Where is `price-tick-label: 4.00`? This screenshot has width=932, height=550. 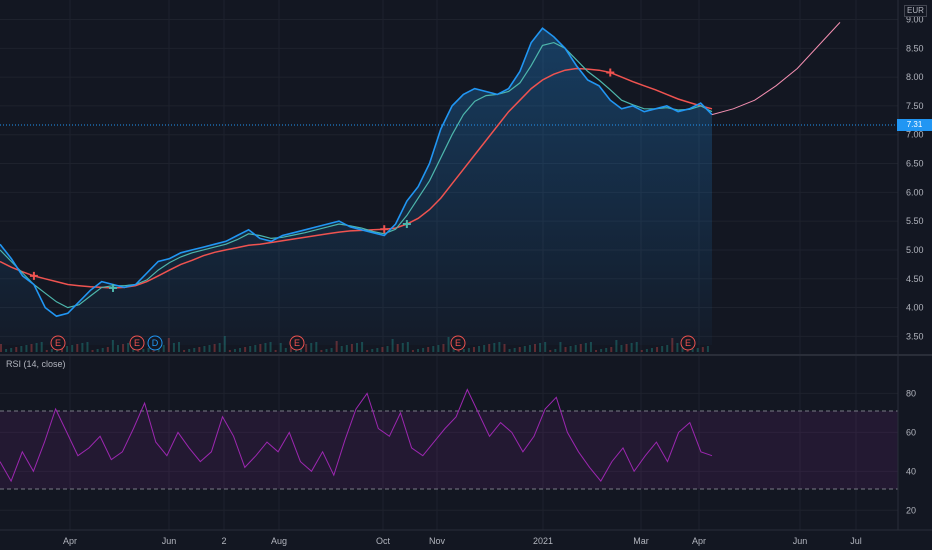
price-tick-label: 4.00 is located at coordinates (915, 308).